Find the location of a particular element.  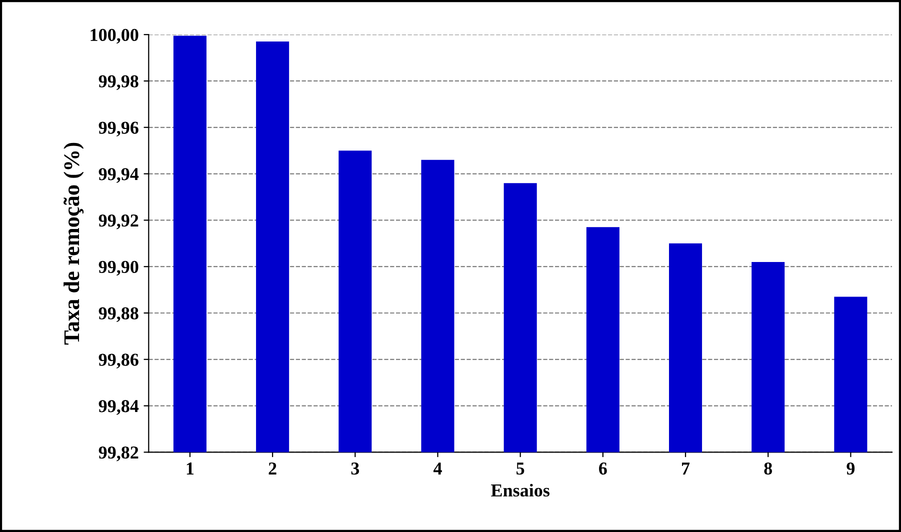

x-tick-label: 6 is located at coordinates (603, 468).